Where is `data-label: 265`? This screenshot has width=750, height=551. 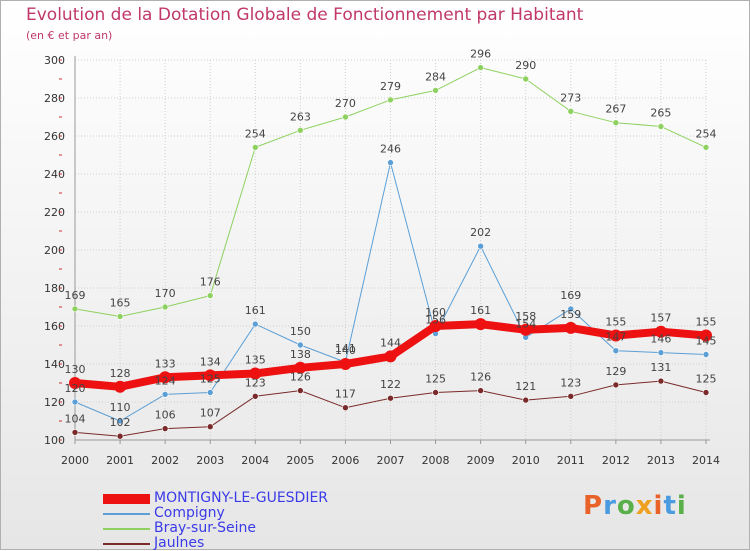 data-label: 265 is located at coordinates (660, 113).